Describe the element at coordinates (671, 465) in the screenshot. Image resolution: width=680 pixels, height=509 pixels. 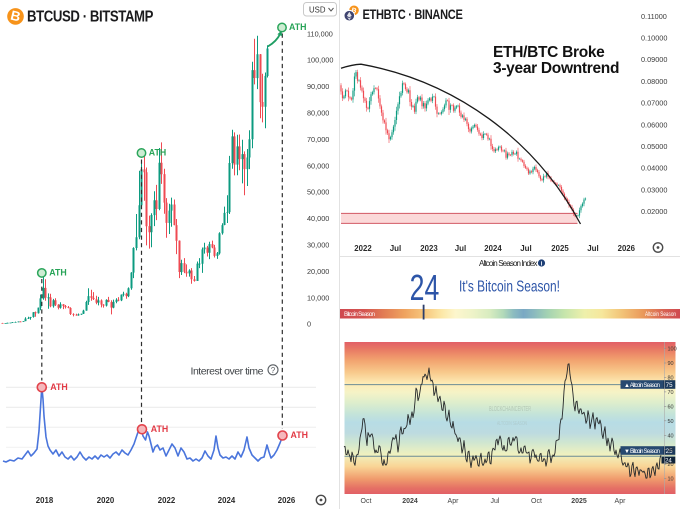
I see `svg-text: 20` at that location.